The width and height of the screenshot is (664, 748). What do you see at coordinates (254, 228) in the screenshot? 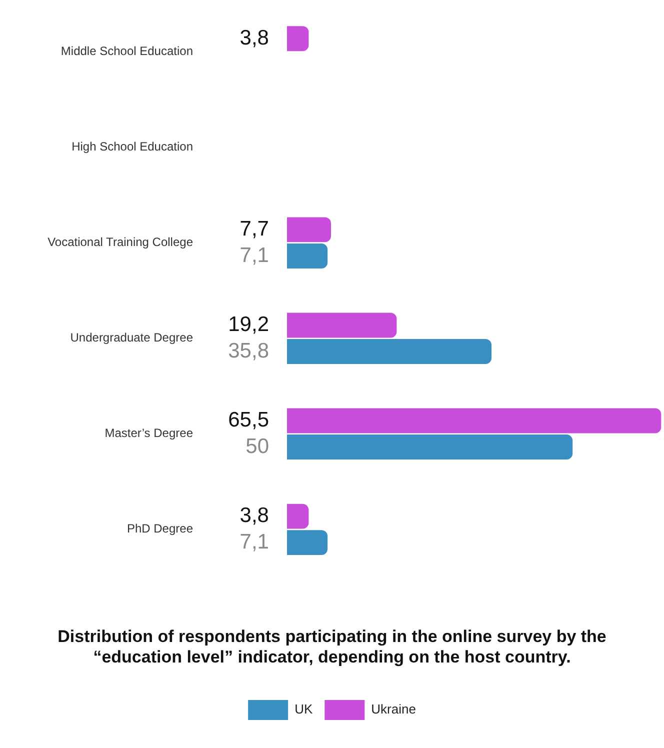
I see `data-label: 7,7` at bounding box center [254, 228].